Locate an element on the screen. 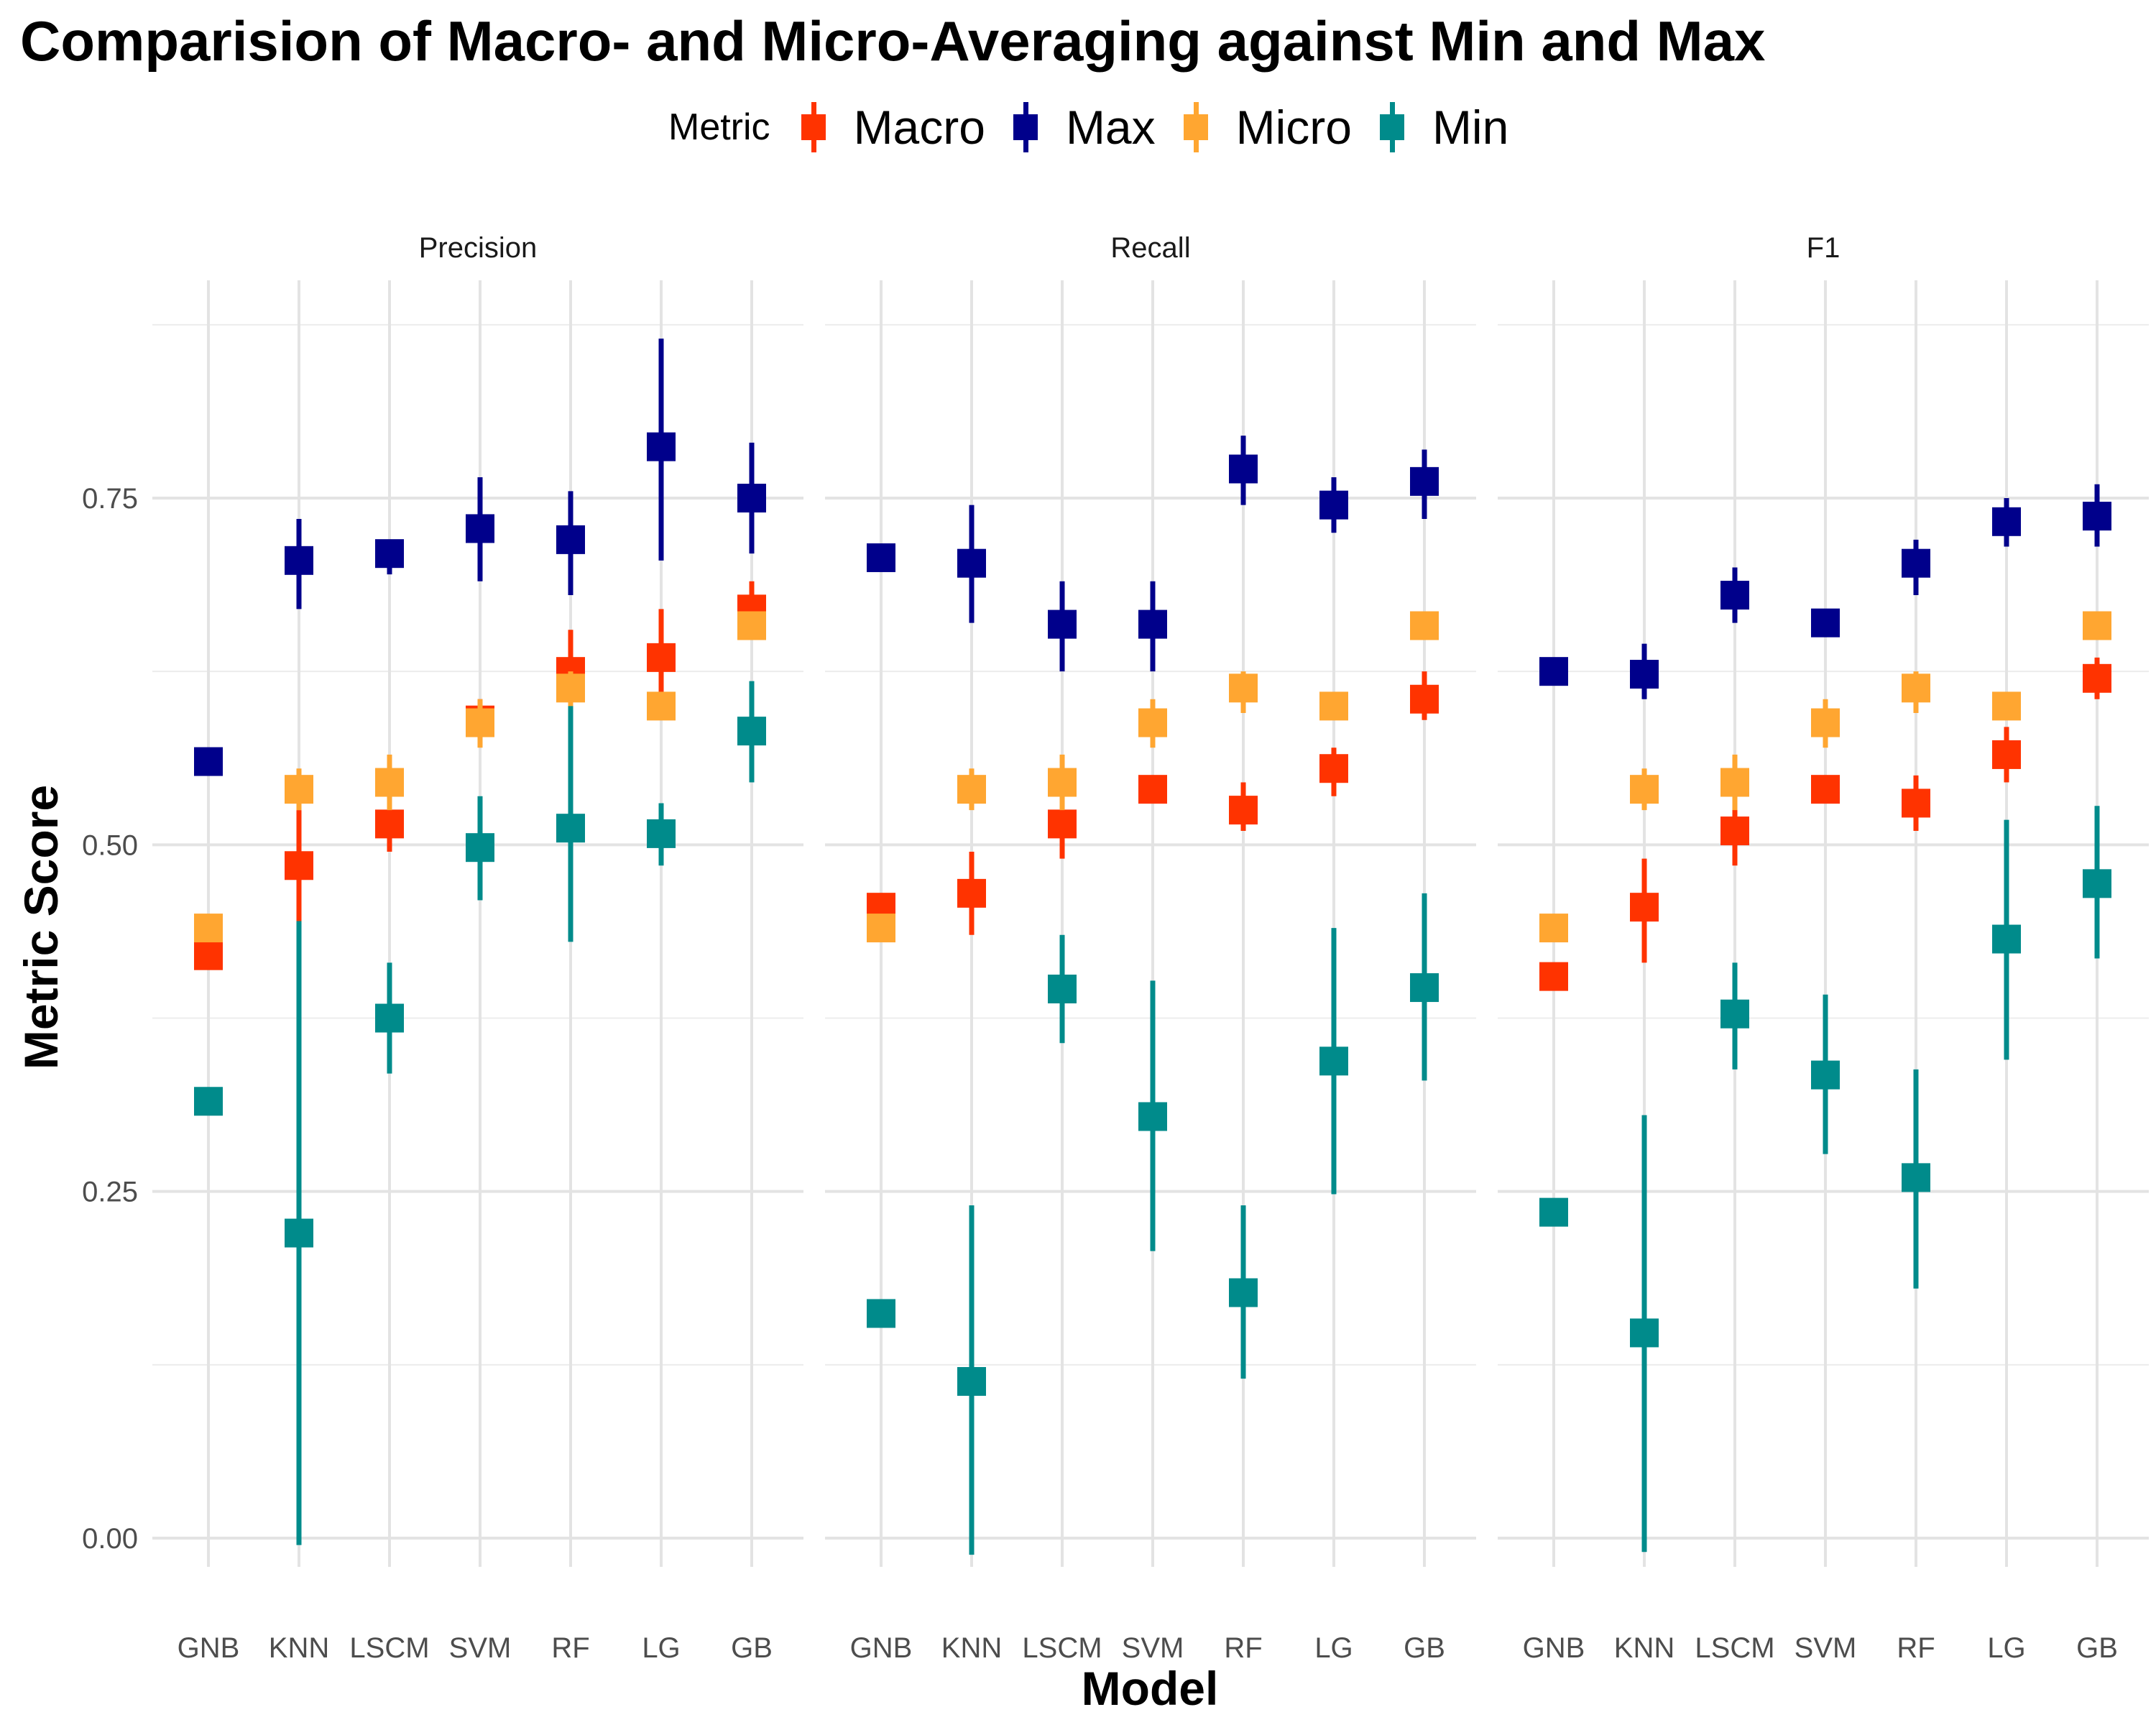 This screenshot has width=2156, height=1725. legend-item-micro: Micro is located at coordinates (1266, 127).